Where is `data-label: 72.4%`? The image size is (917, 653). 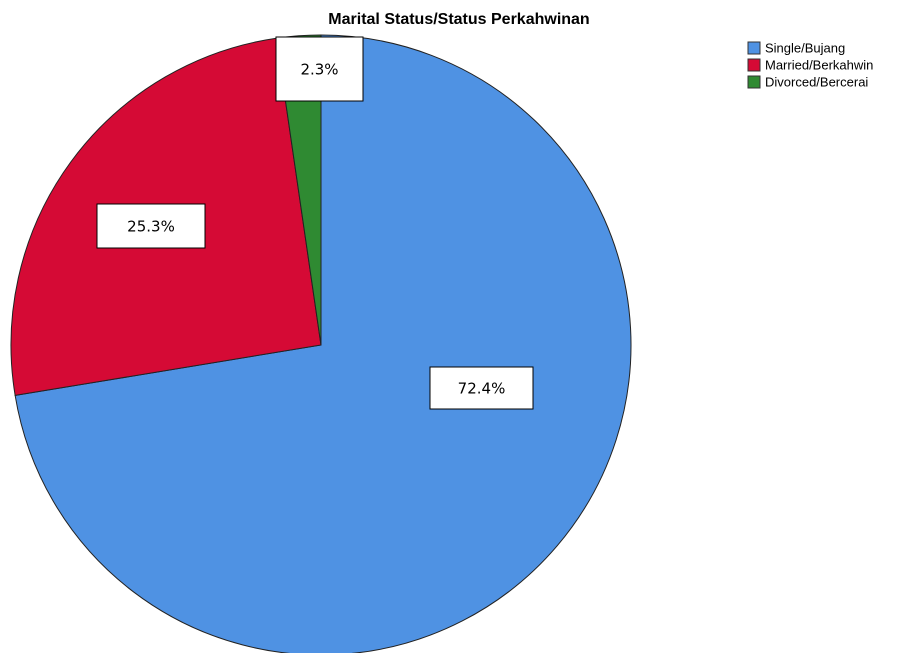
data-label: 72.4% is located at coordinates (482, 389).